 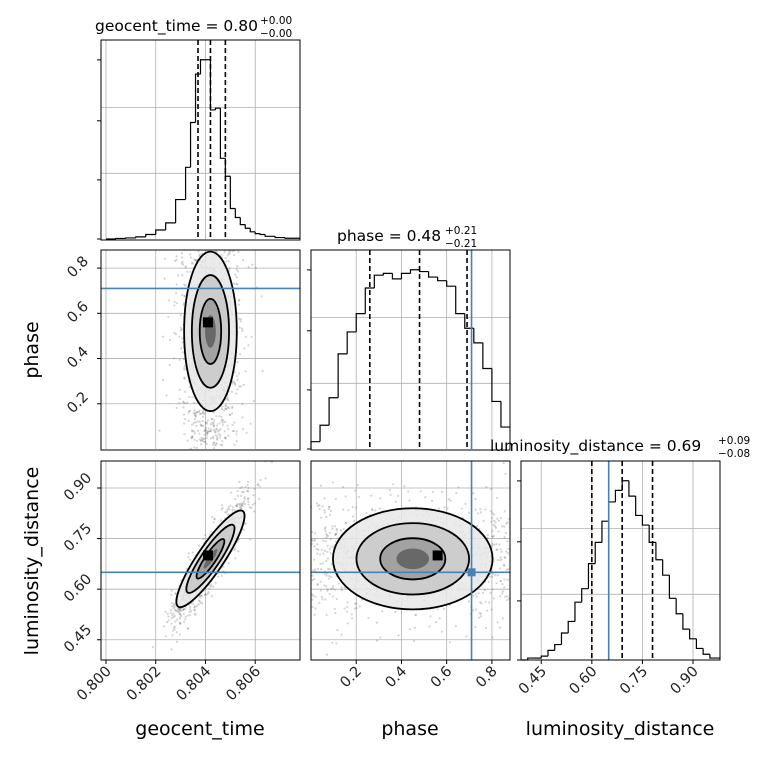 What do you see at coordinates (176, 26) in the screenshot?
I see `title-geocent-time: geocent_time = 0.80` at bounding box center [176, 26].